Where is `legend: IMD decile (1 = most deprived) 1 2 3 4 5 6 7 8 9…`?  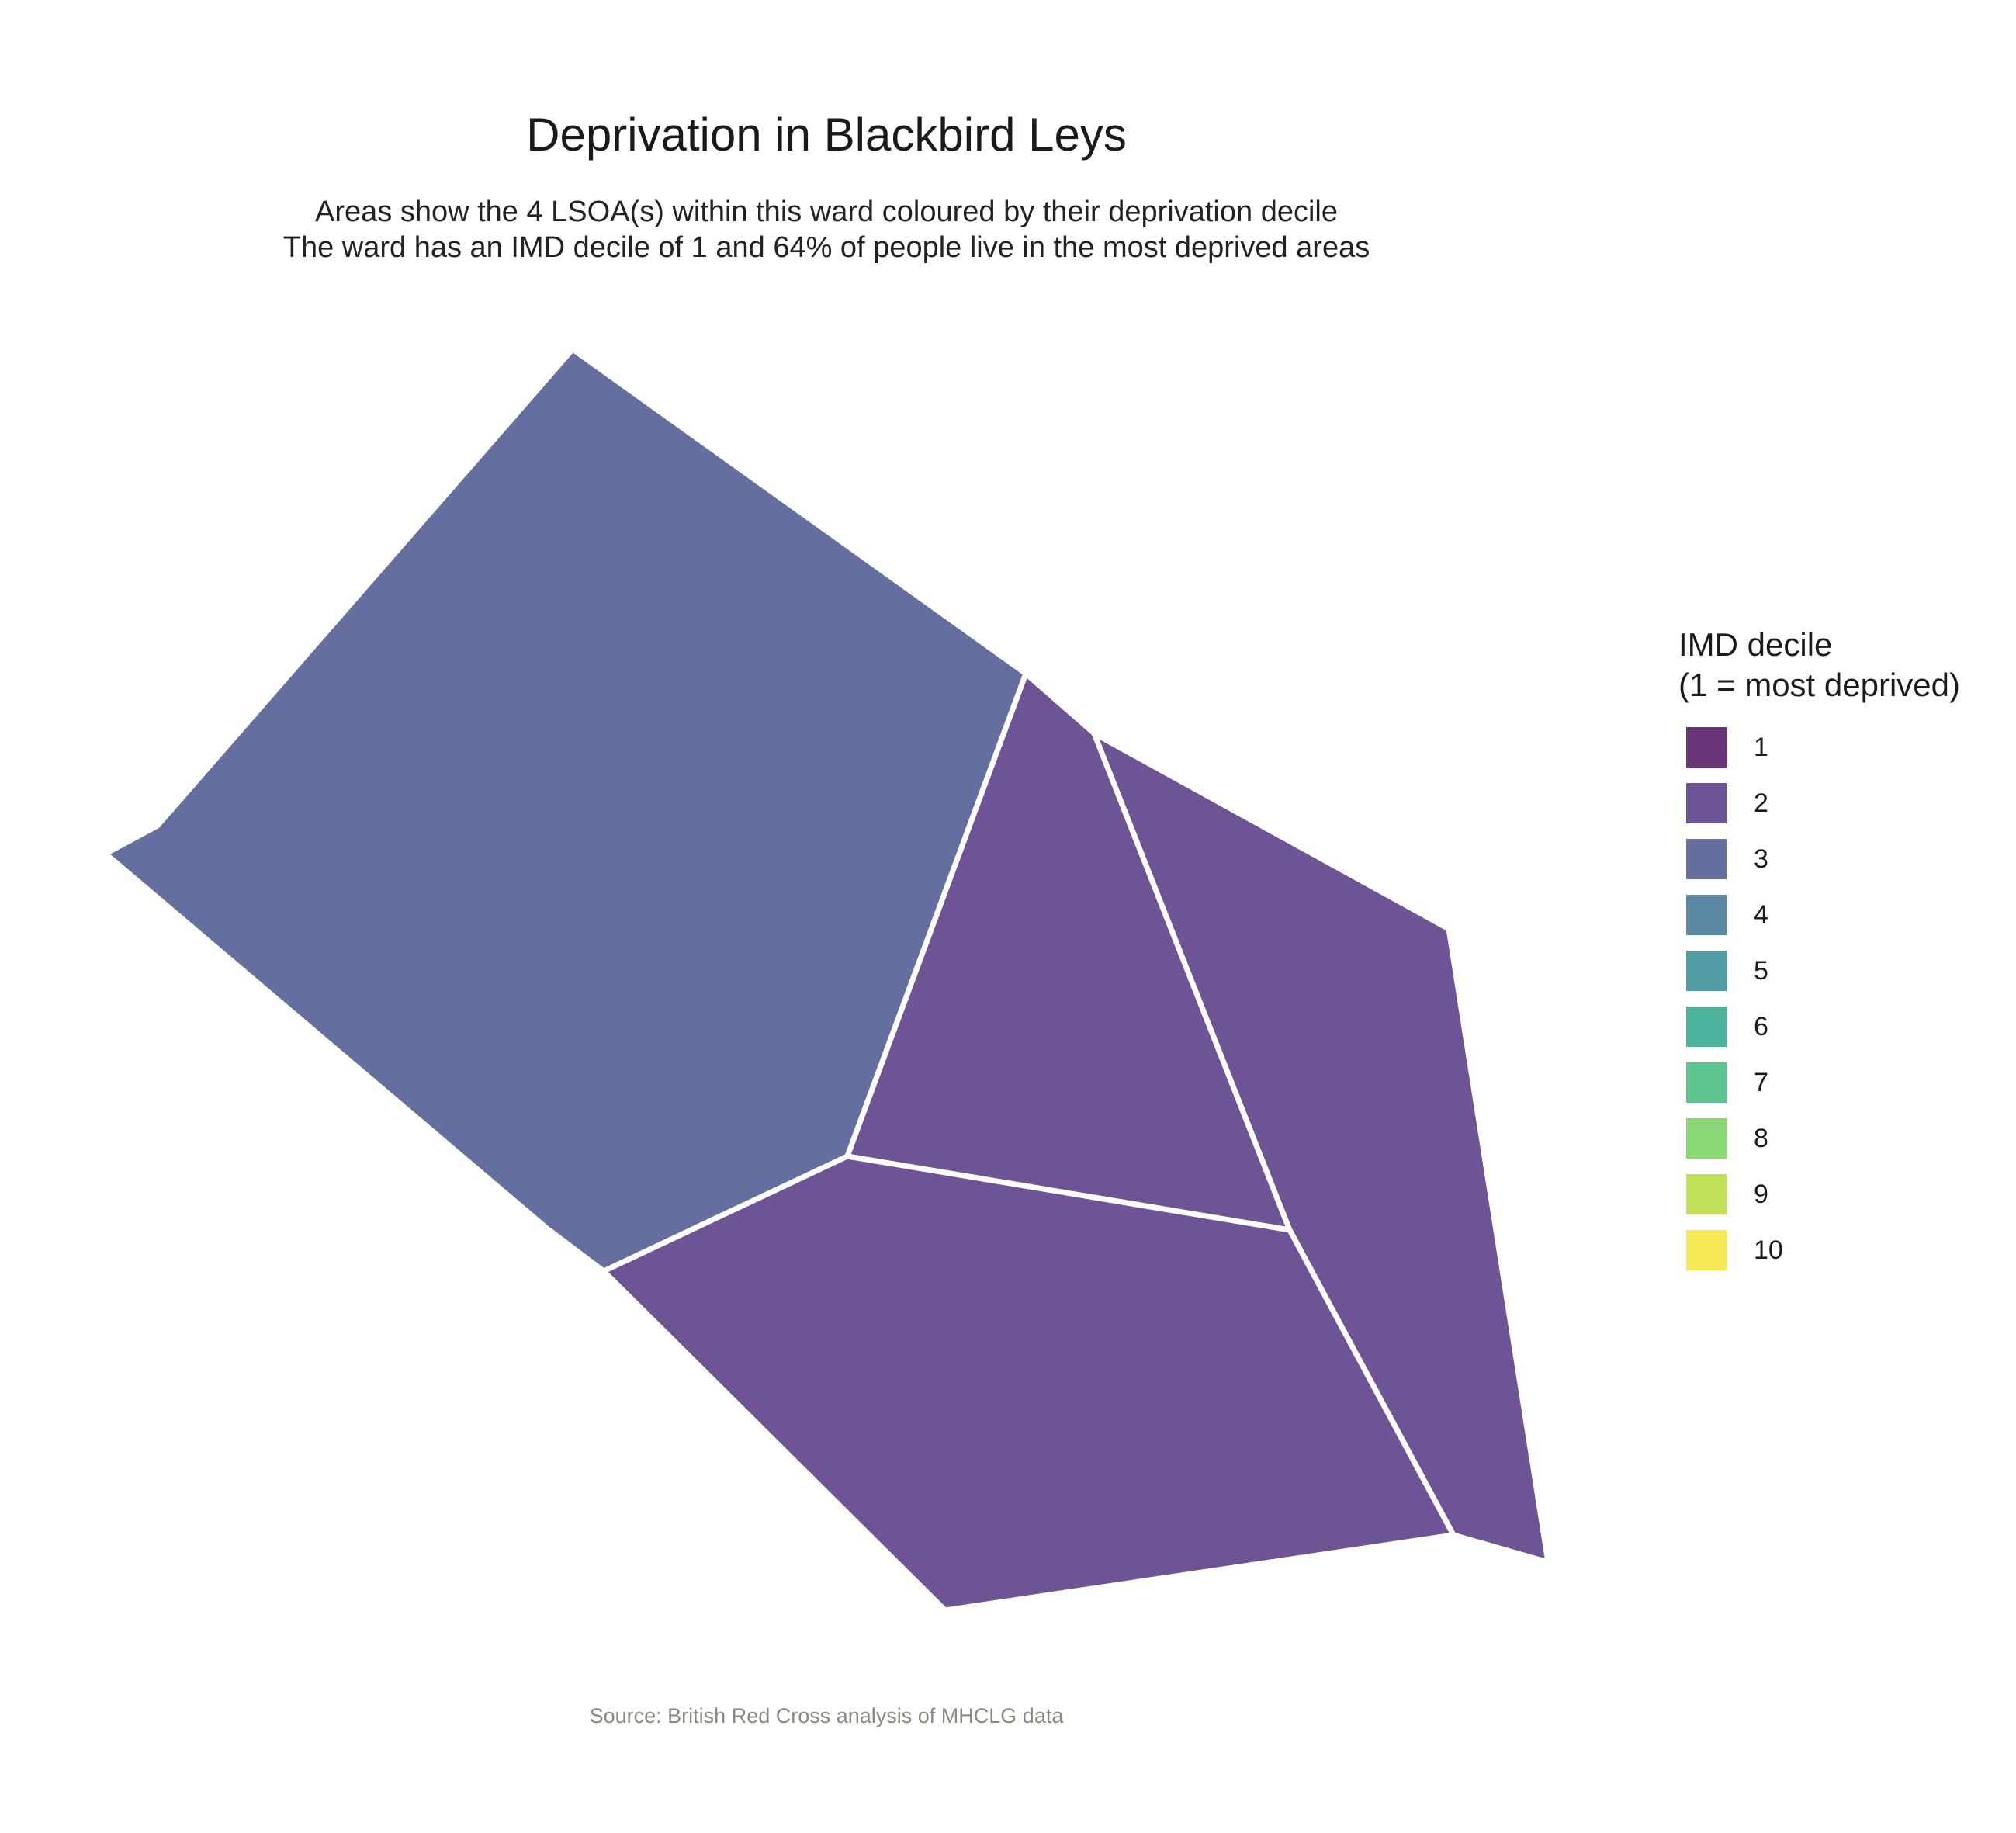 legend: IMD decile (1 = most deprived) 1 2 3 4 5 6 7 8 9… is located at coordinates (1819, 951).